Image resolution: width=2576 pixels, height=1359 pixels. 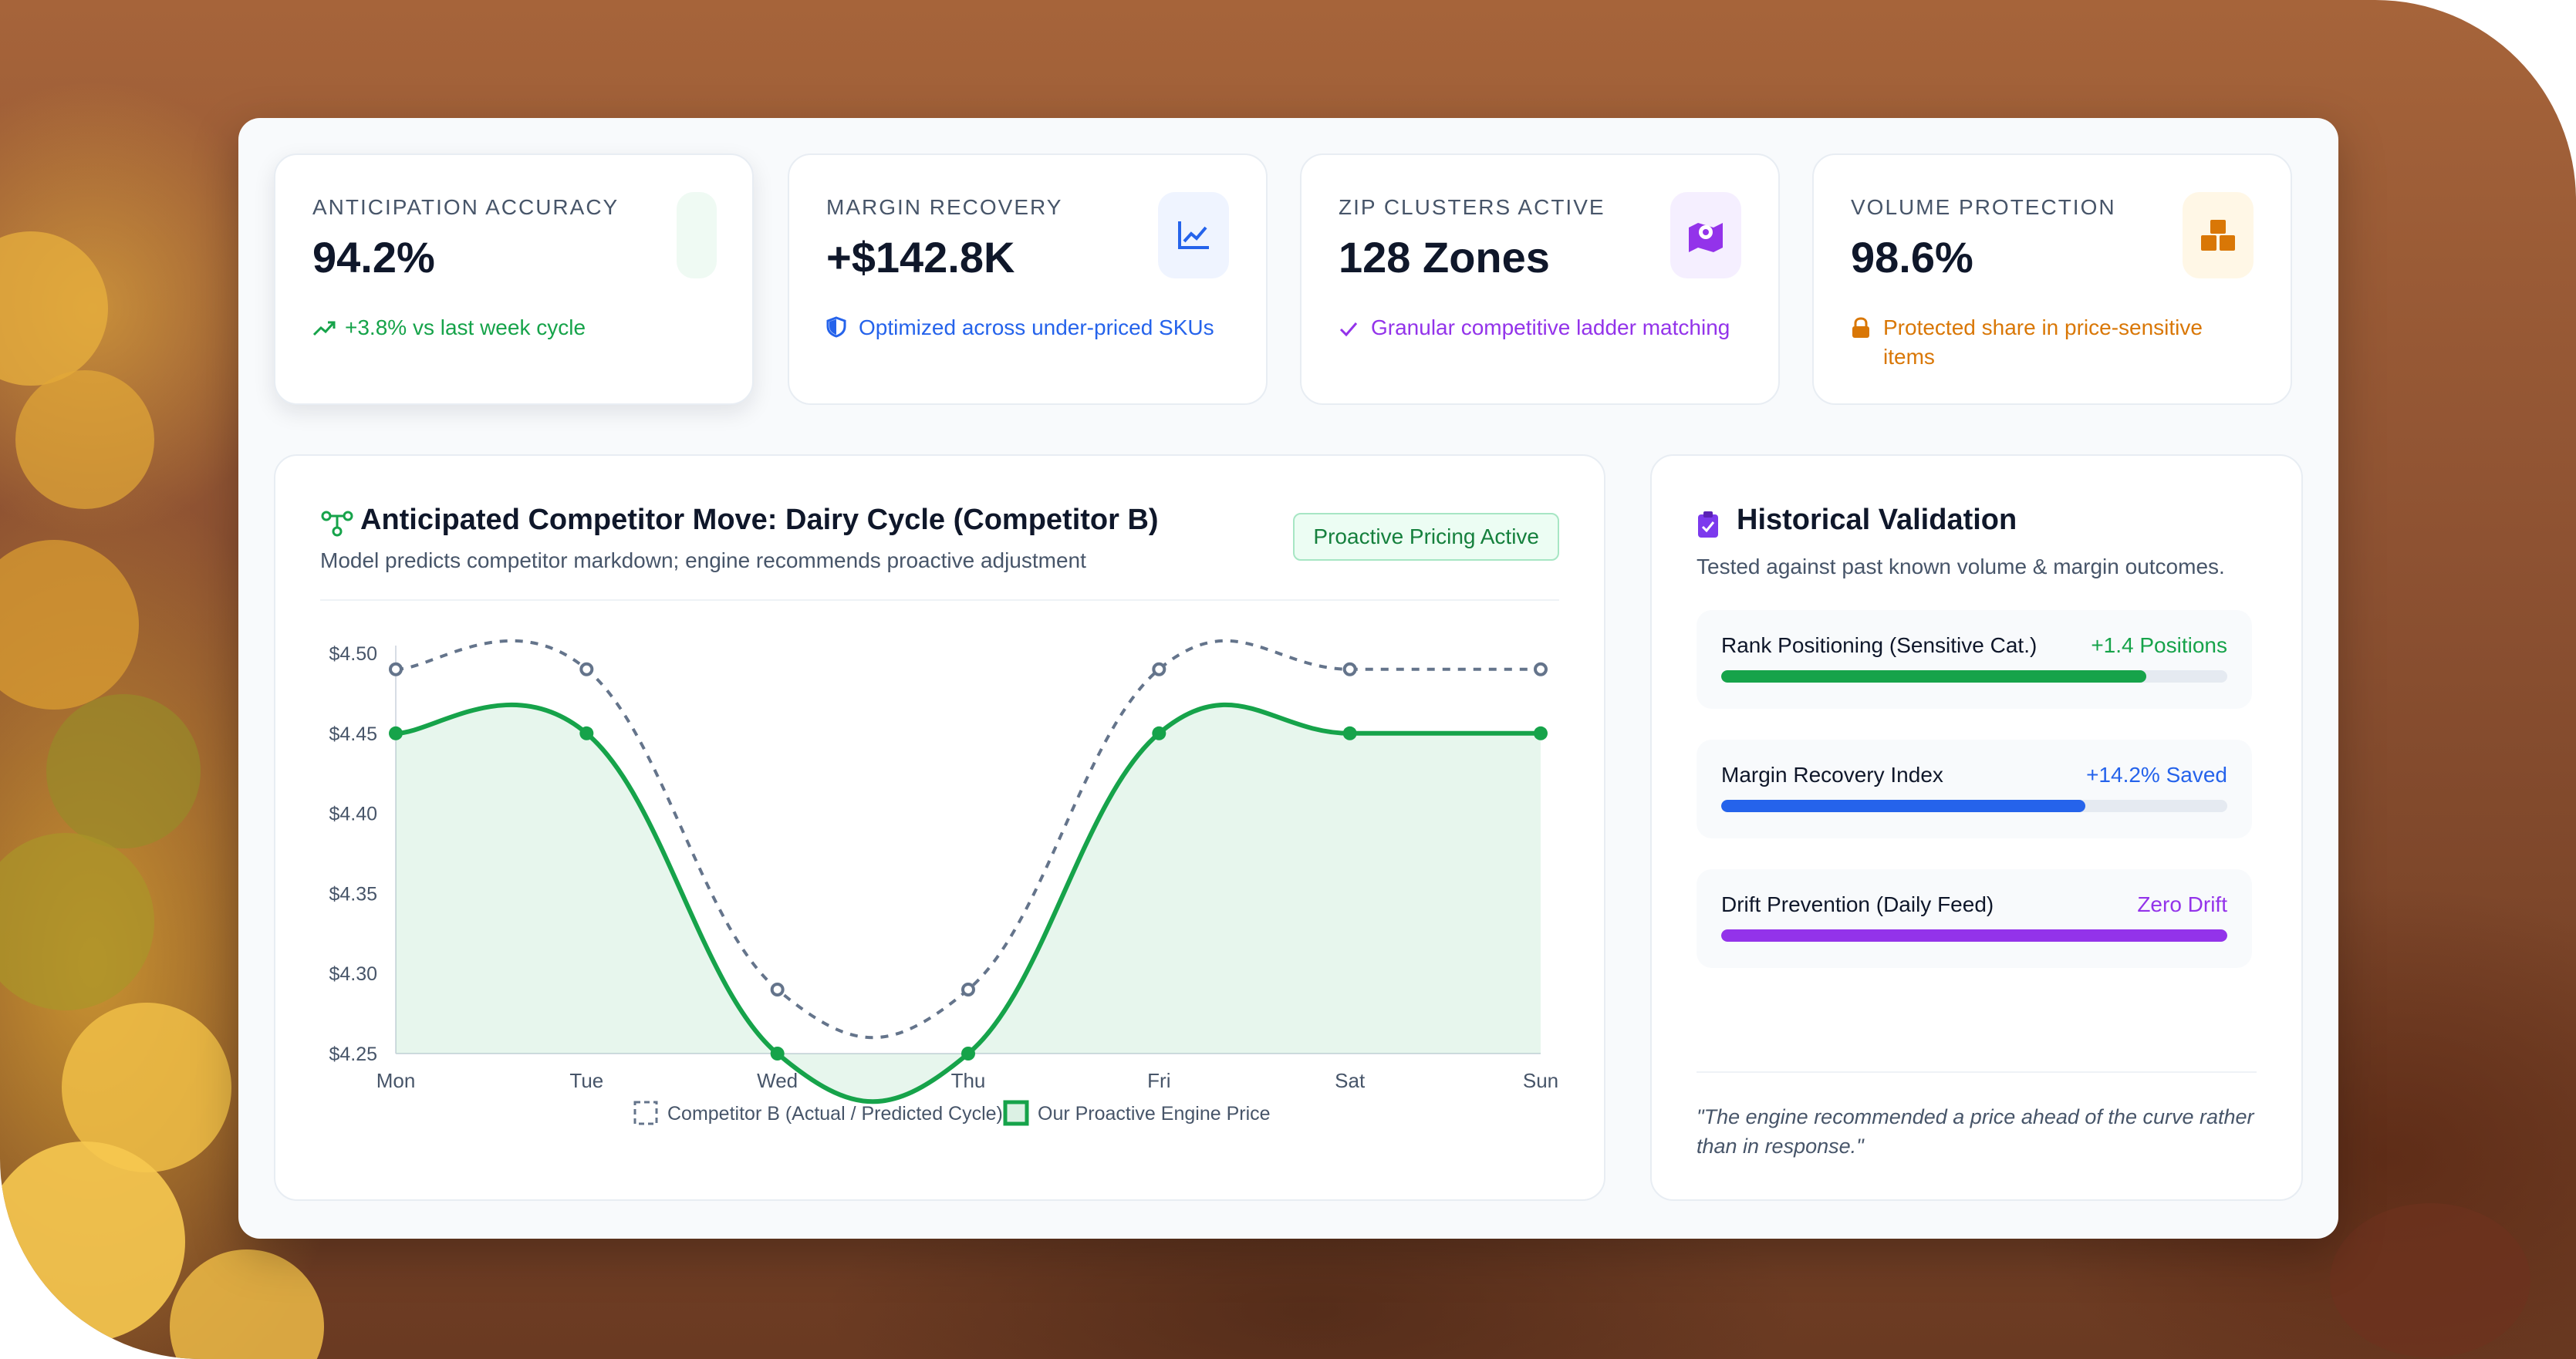 I want to click on kpi-subtext: +3.8% vs last week cycle, so click(x=465, y=327).